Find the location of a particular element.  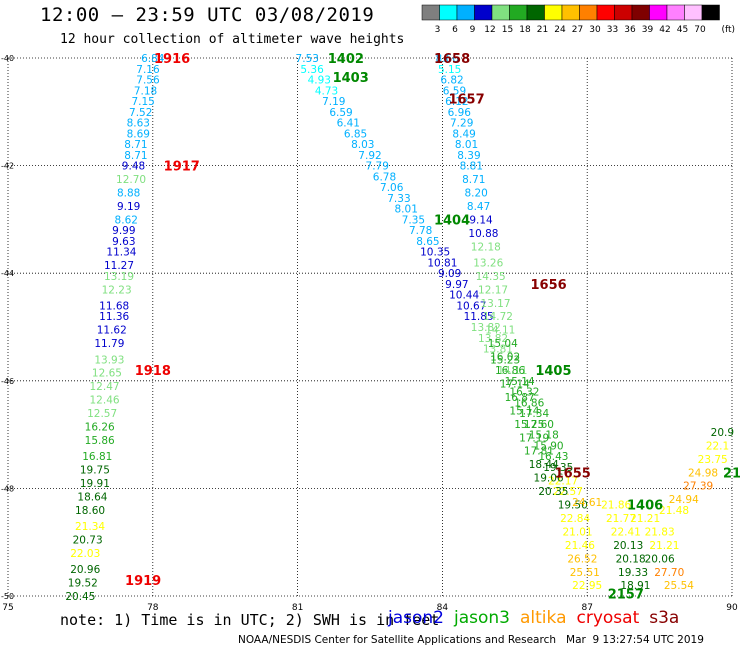

wave-height-value: 16.87 is located at coordinates (520, 398).